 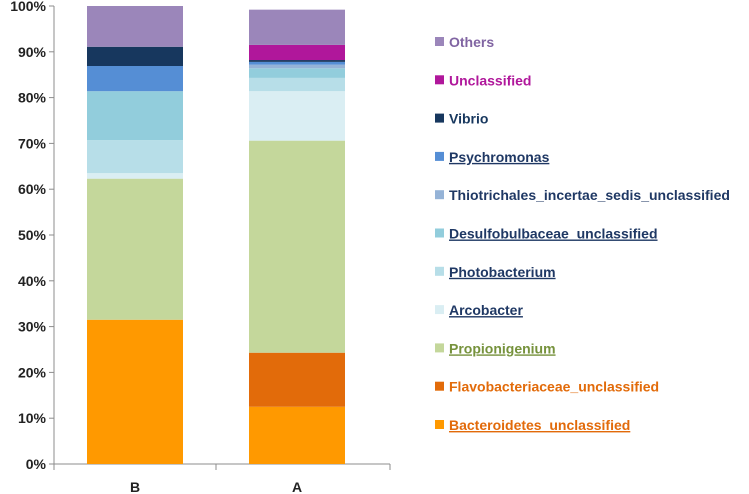 I want to click on legend-label: Photobacterium, so click(x=502, y=272).